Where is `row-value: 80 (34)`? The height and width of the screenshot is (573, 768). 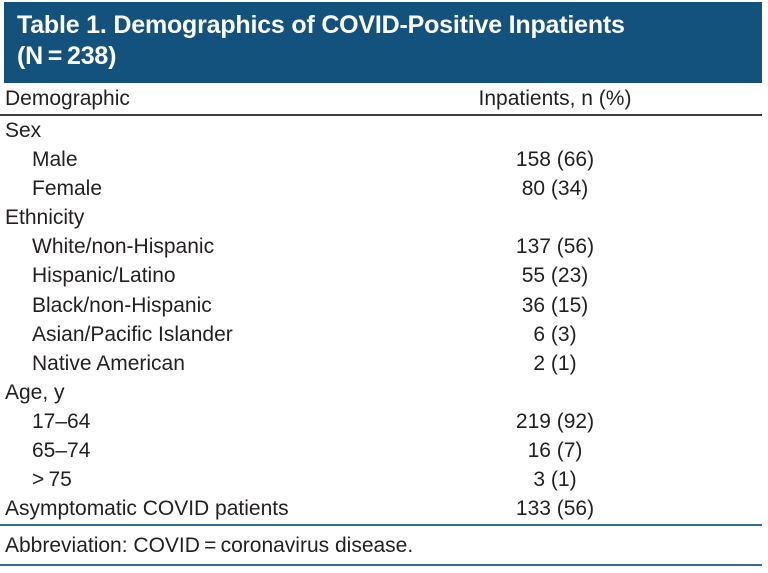 row-value: 80 (34) is located at coordinates (555, 189).